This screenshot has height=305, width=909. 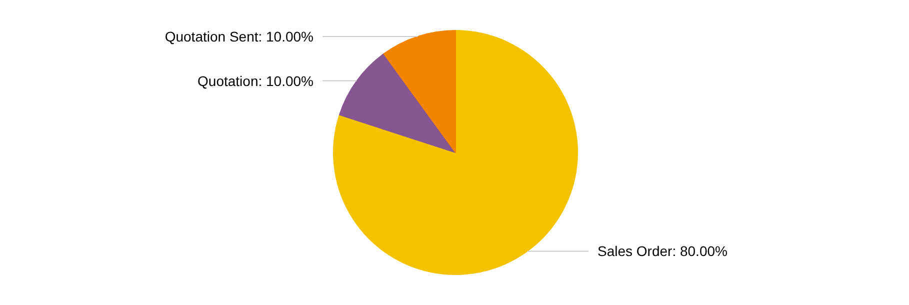 What do you see at coordinates (239, 36) in the screenshot?
I see `slice-label: Quotation Sent: 10.00%` at bounding box center [239, 36].